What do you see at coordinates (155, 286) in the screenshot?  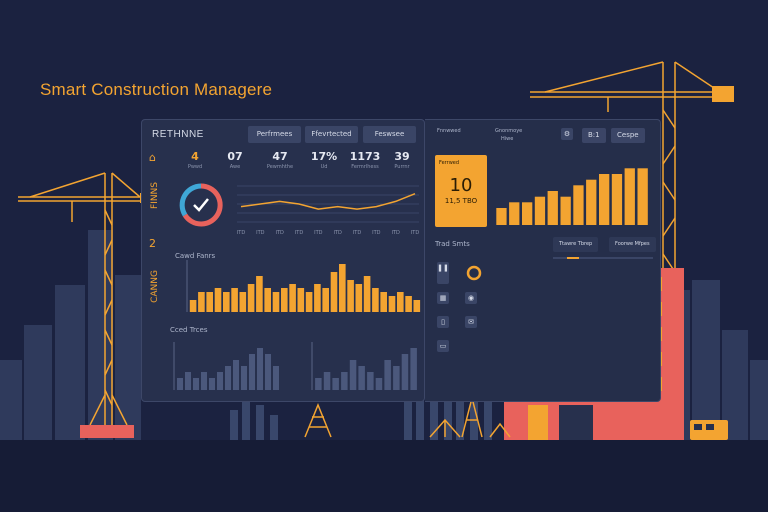 I see `sidebar-label-3: CANNG` at bounding box center [155, 286].